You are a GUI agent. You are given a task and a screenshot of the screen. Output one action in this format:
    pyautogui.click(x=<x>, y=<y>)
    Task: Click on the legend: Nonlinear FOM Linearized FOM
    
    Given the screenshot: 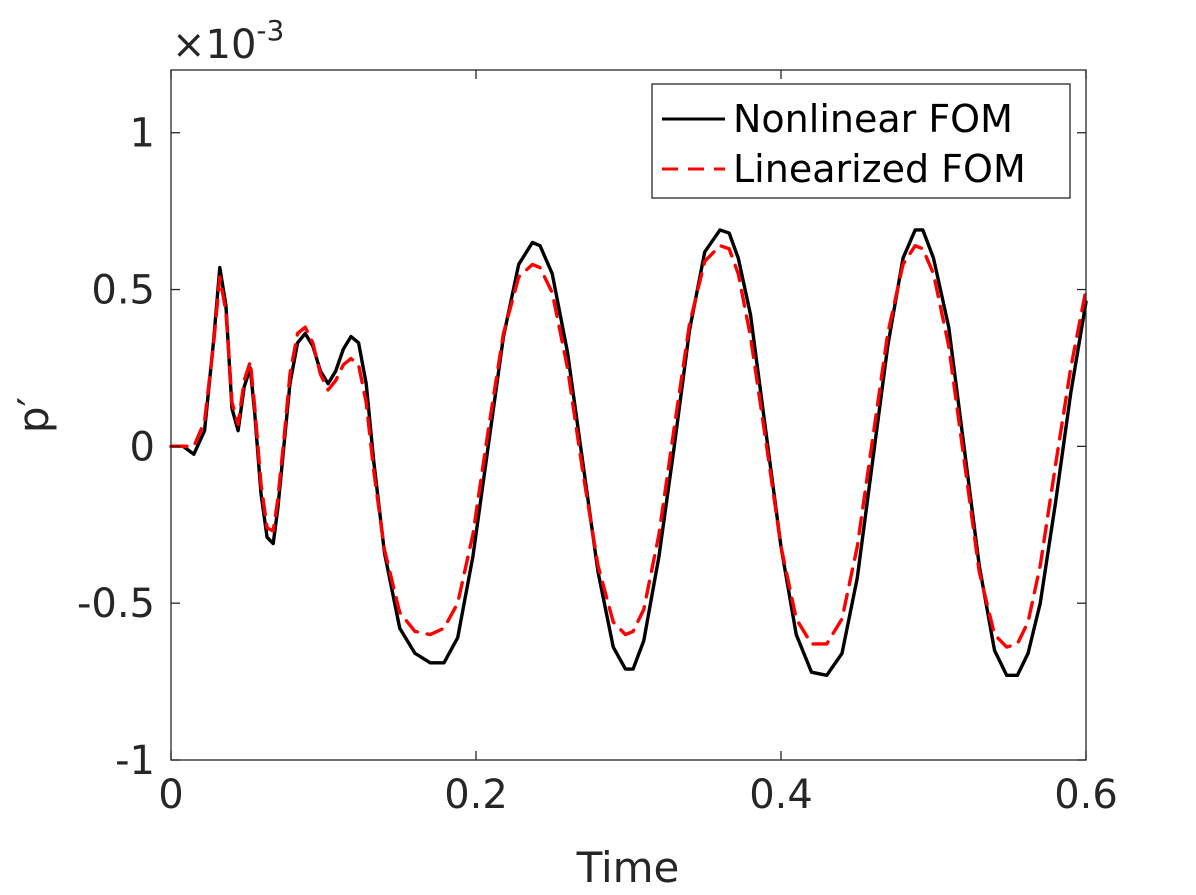 What is the action you would take?
    pyautogui.click(x=861, y=141)
    